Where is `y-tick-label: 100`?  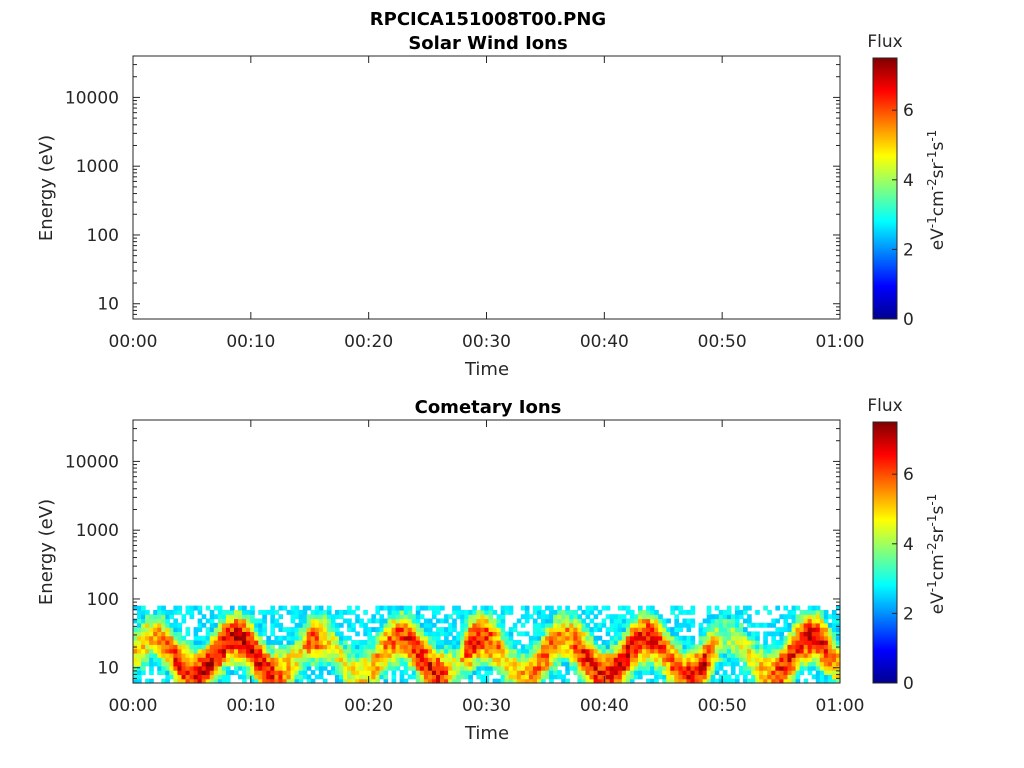 y-tick-label: 100 is located at coordinates (103, 236).